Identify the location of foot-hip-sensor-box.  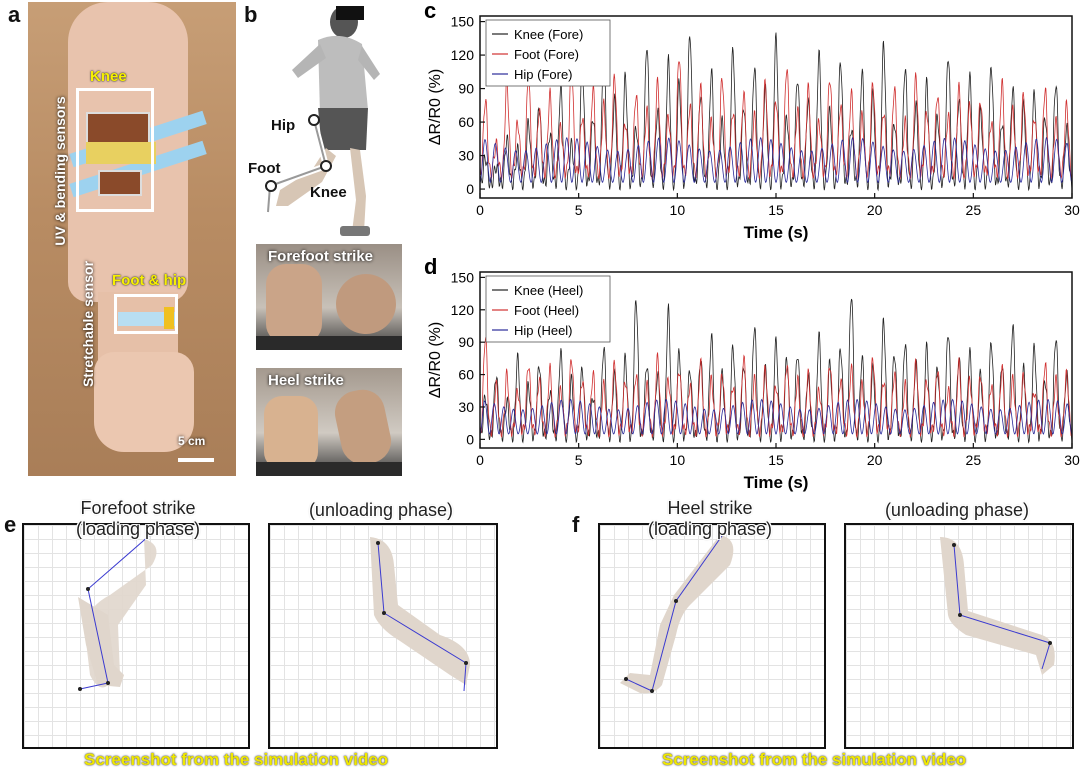
(146, 314).